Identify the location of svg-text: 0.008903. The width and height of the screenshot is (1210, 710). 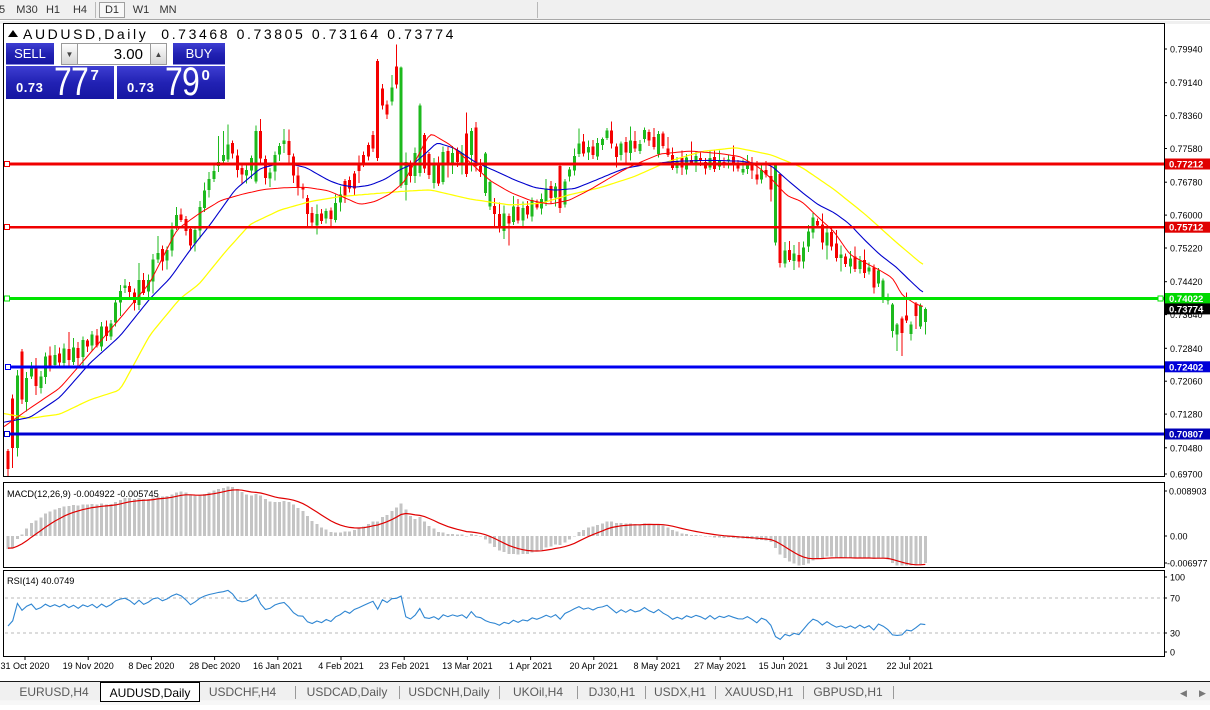
(1188, 492).